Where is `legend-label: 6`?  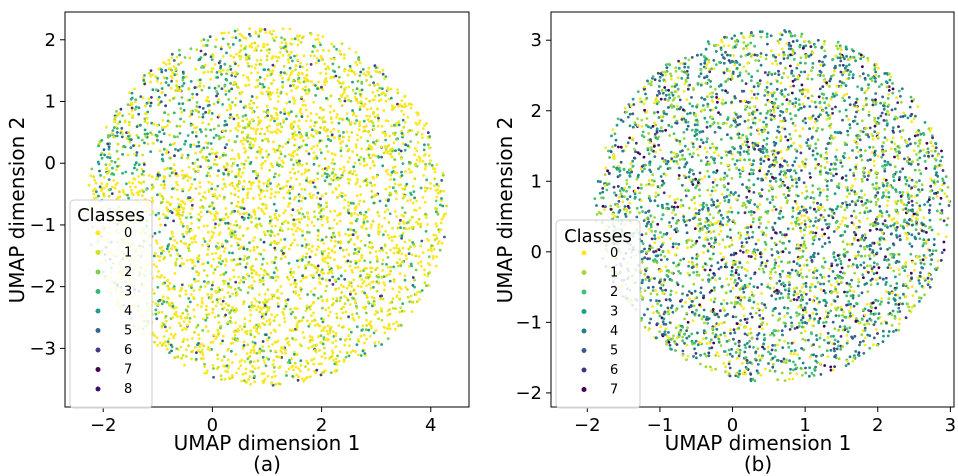 legend-label: 6 is located at coordinates (128, 350).